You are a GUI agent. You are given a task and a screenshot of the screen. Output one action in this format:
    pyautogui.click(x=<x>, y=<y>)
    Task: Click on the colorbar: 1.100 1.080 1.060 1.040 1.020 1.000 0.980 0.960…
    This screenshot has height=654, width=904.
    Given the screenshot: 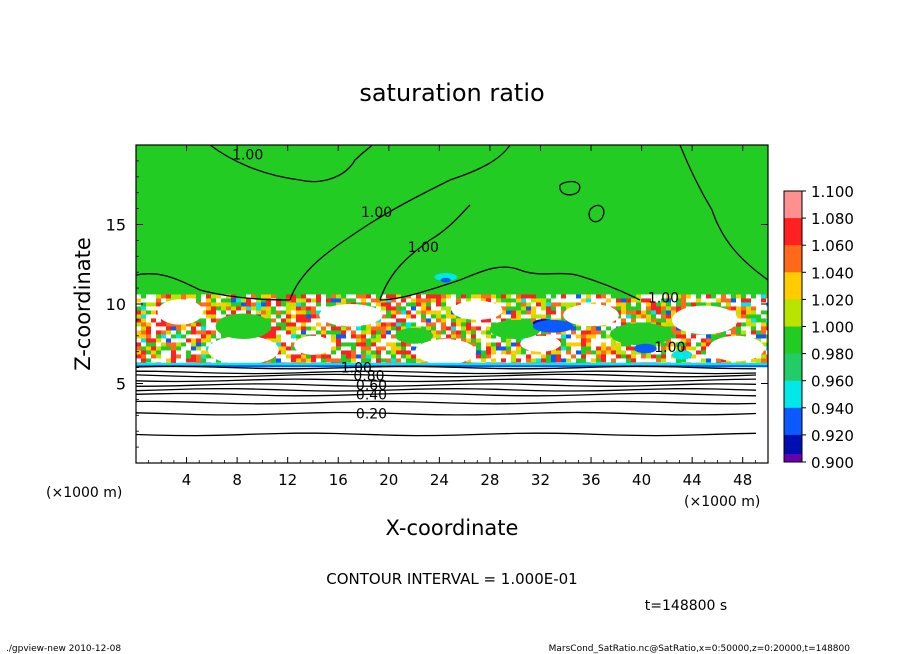 What is the action you would take?
    pyautogui.click(x=818, y=327)
    